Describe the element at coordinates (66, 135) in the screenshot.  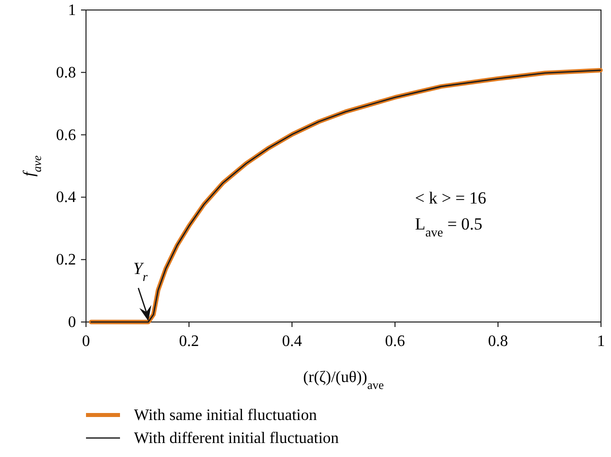
I see `y-tick-label: 0.6` at that location.